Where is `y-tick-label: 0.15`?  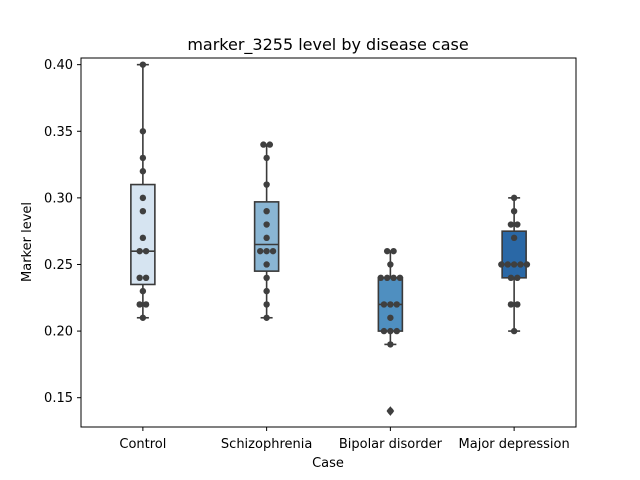
y-tick-label: 0.15 is located at coordinates (58, 398).